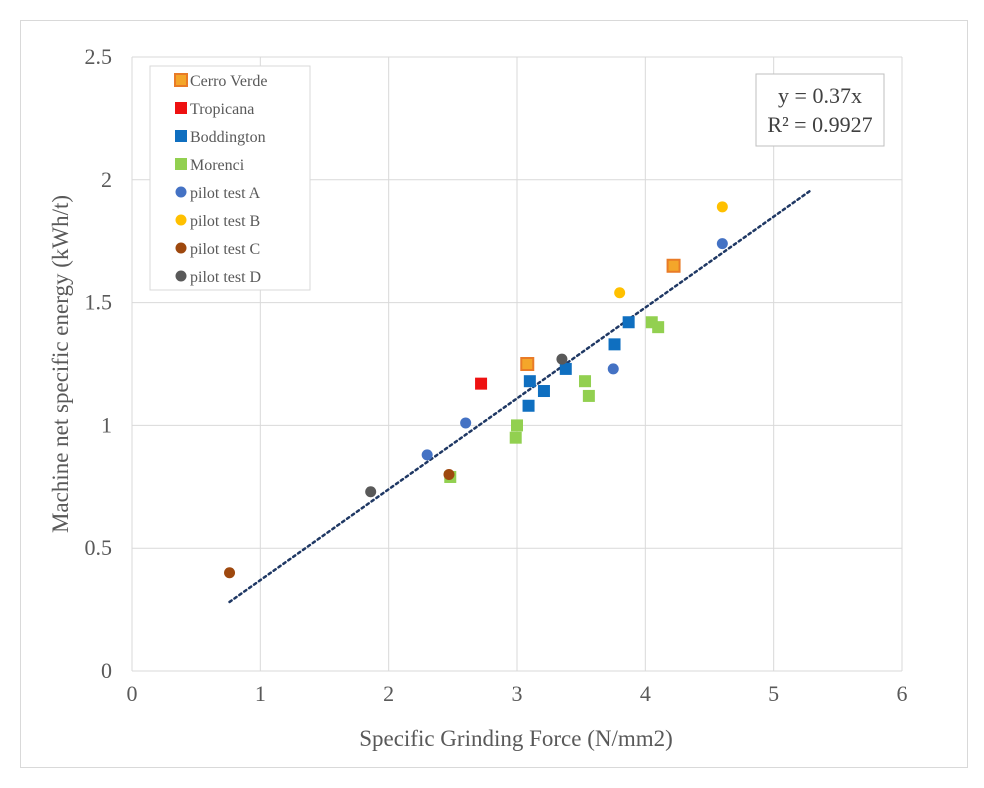  I want to click on x-tick-label: 2, so click(388, 693).